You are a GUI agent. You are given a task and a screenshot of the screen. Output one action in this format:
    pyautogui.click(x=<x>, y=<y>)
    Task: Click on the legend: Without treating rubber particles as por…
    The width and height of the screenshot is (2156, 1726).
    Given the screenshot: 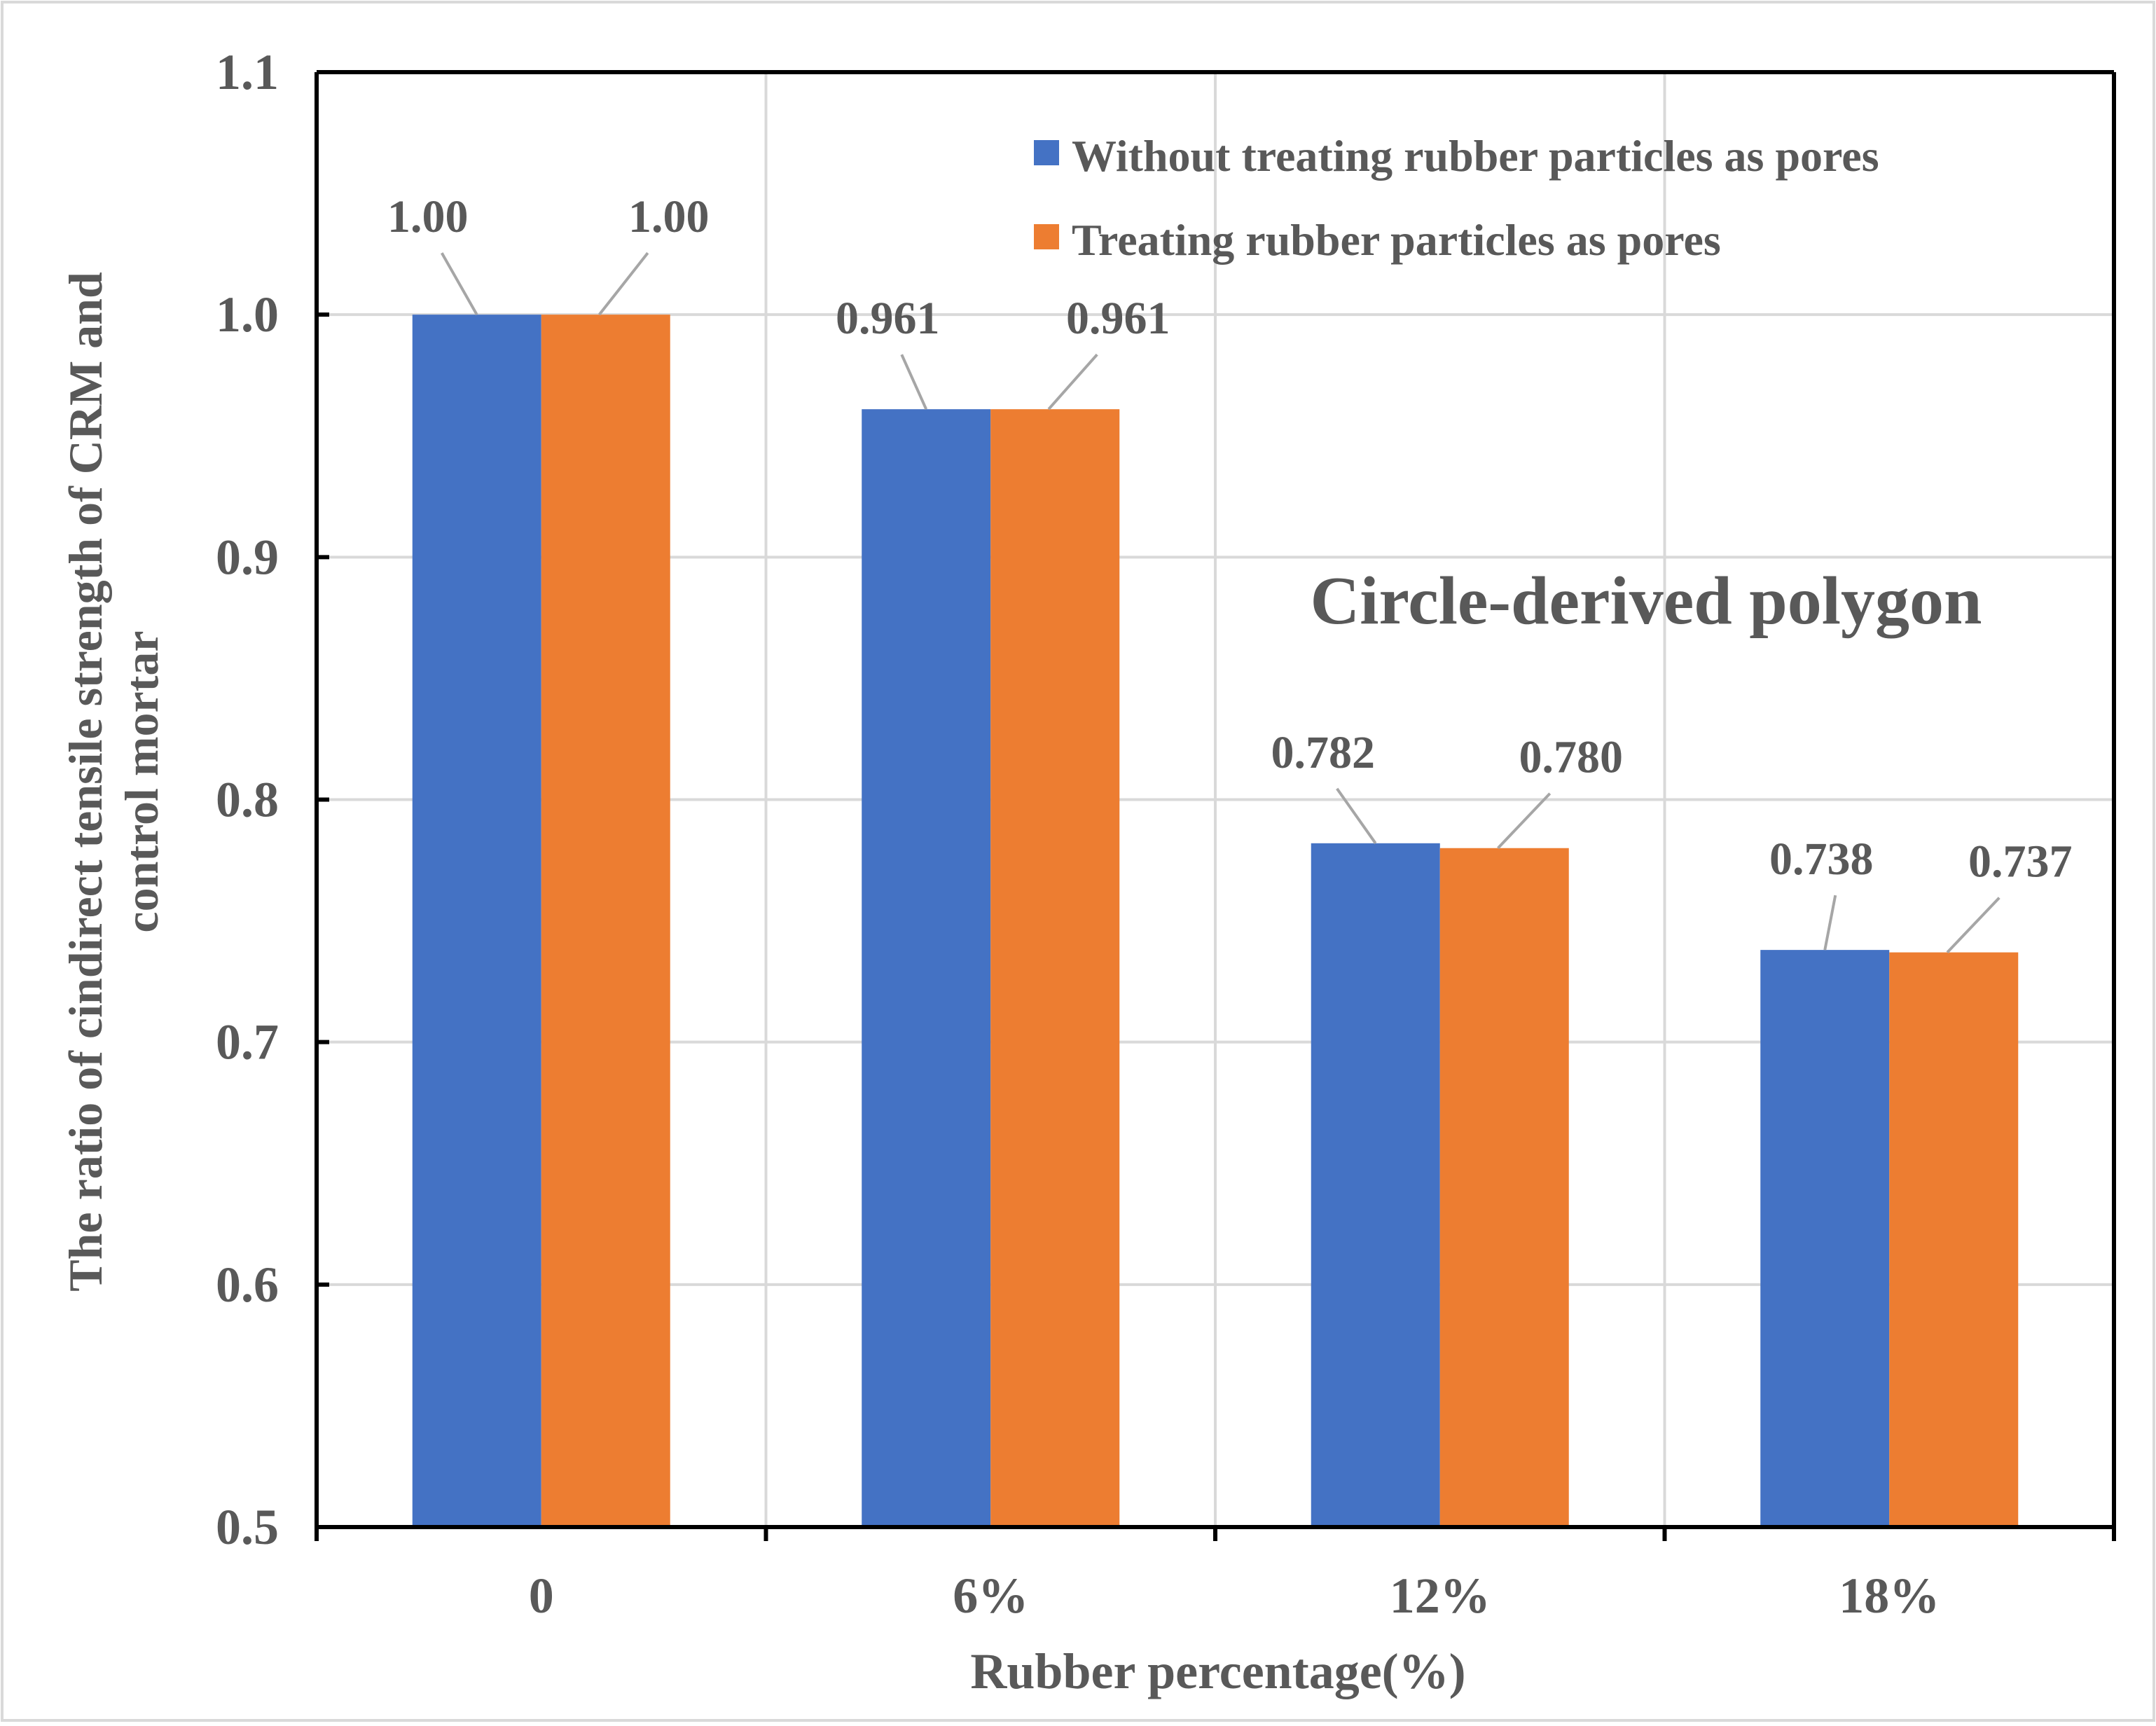 What is the action you would take?
    pyautogui.click(x=1456, y=198)
    